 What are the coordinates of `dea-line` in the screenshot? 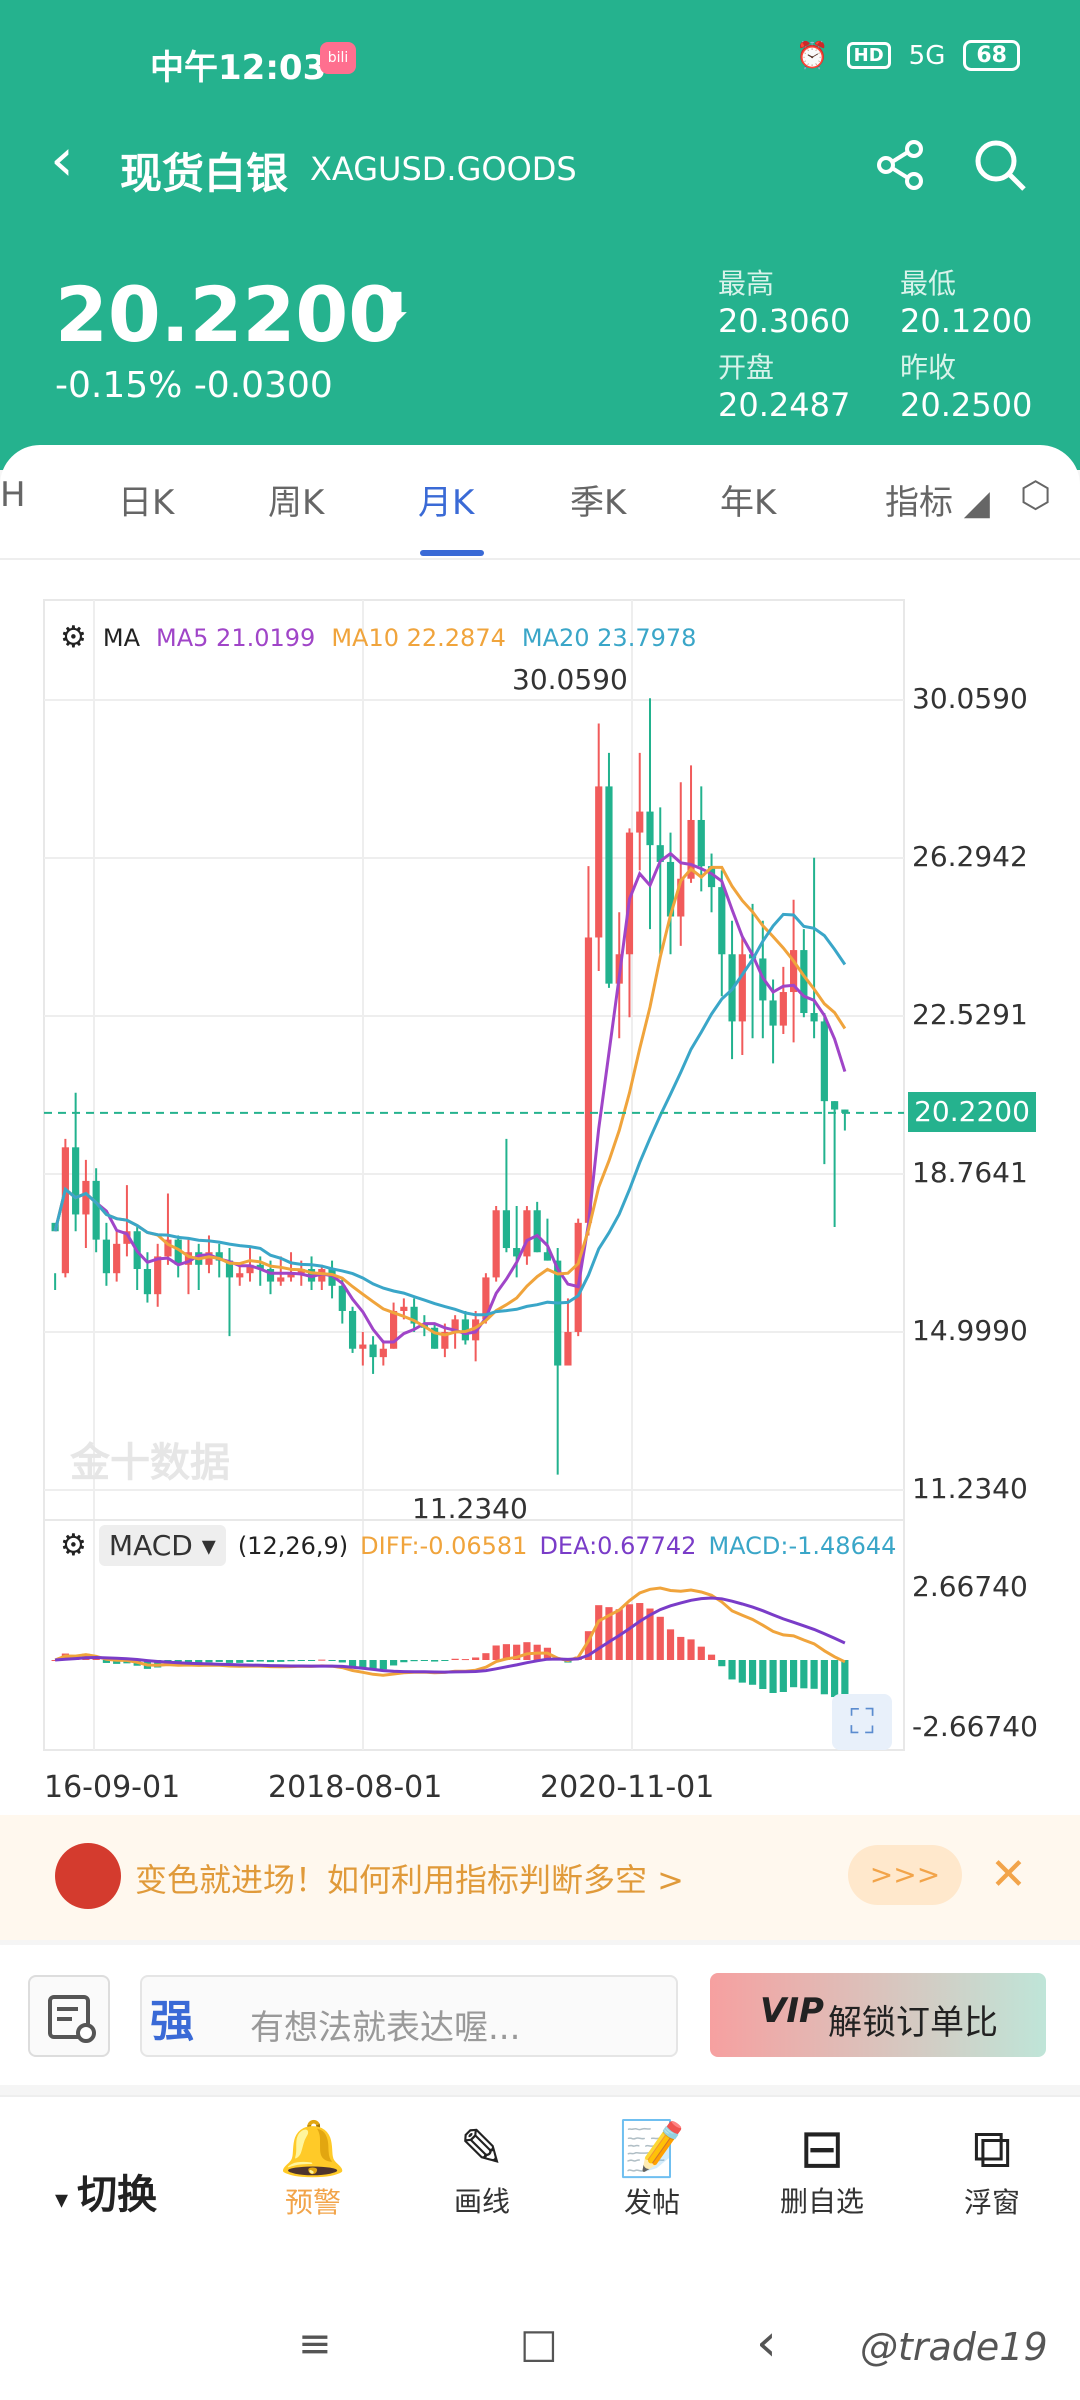 It's located at (450, 1635).